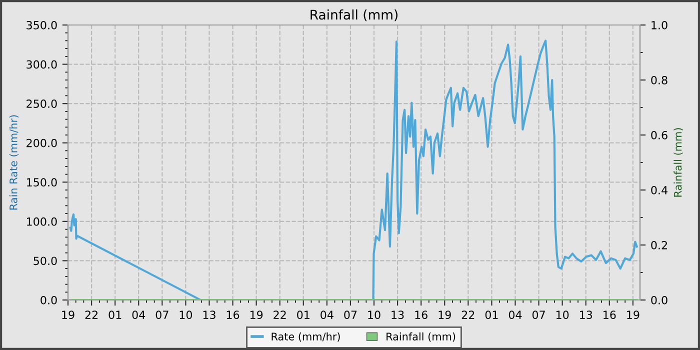 This screenshot has height=350, width=700. What do you see at coordinates (659, 245) in the screenshot?
I see `y2-tick-label: 0.2` at bounding box center [659, 245].